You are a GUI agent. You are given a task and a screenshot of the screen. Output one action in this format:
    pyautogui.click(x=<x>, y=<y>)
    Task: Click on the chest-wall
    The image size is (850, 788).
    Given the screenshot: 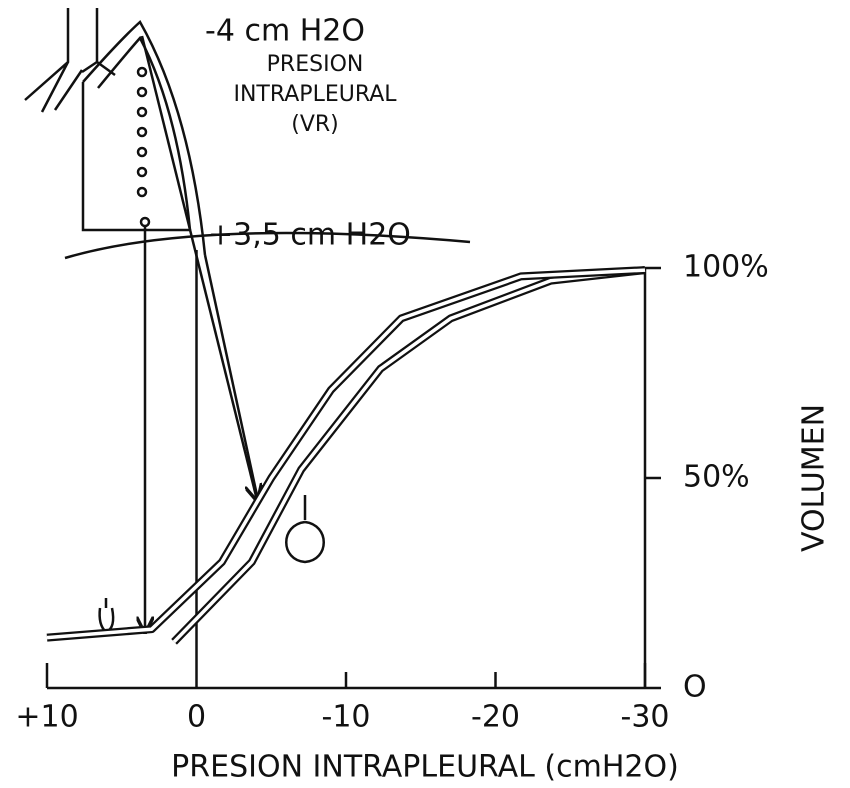 What is the action you would take?
    pyautogui.click(x=267, y=245)
    